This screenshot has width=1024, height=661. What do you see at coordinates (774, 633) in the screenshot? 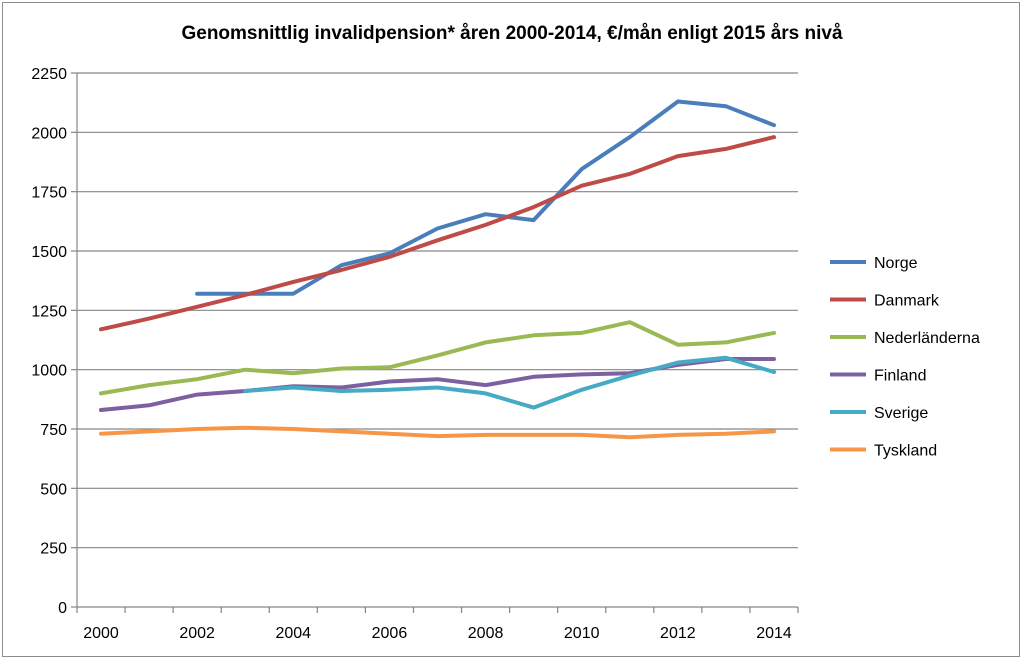
I see `x-tick-label: 2014` at bounding box center [774, 633].